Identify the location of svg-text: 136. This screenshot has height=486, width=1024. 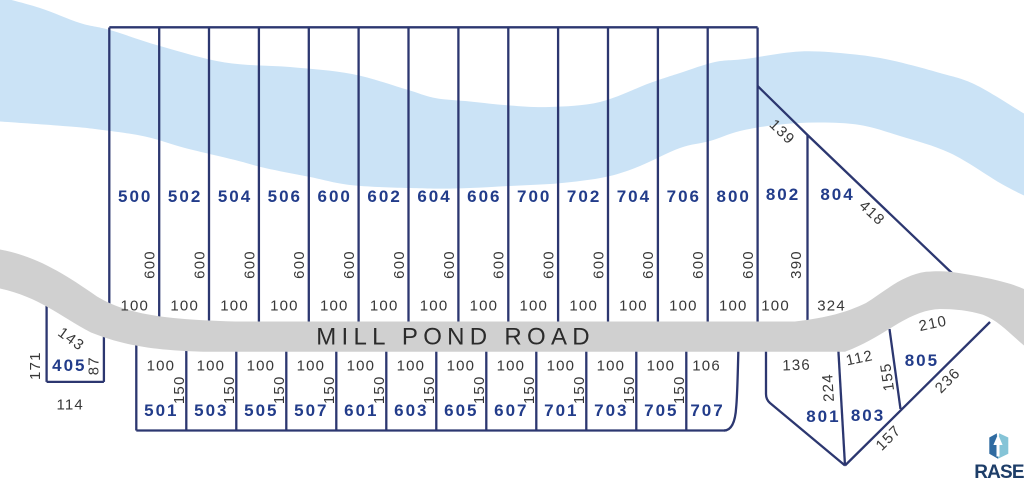
(796, 366).